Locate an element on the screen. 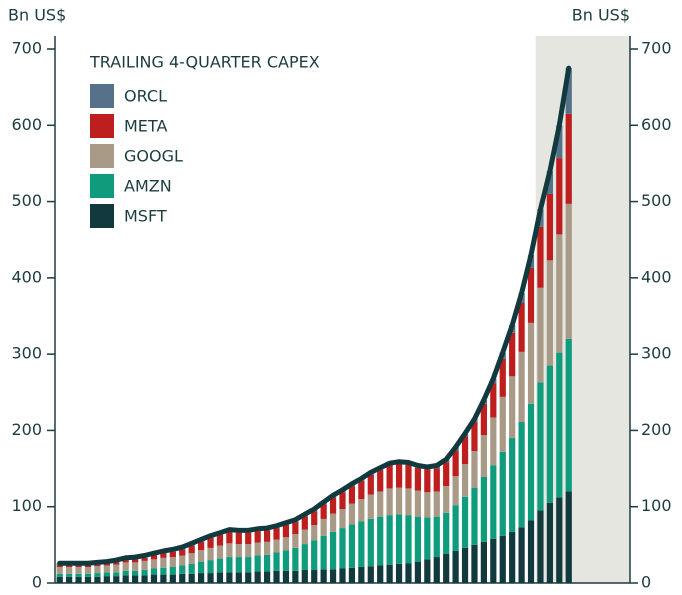 This screenshot has width=682, height=595. legend-label: MSFT is located at coordinates (145, 216).